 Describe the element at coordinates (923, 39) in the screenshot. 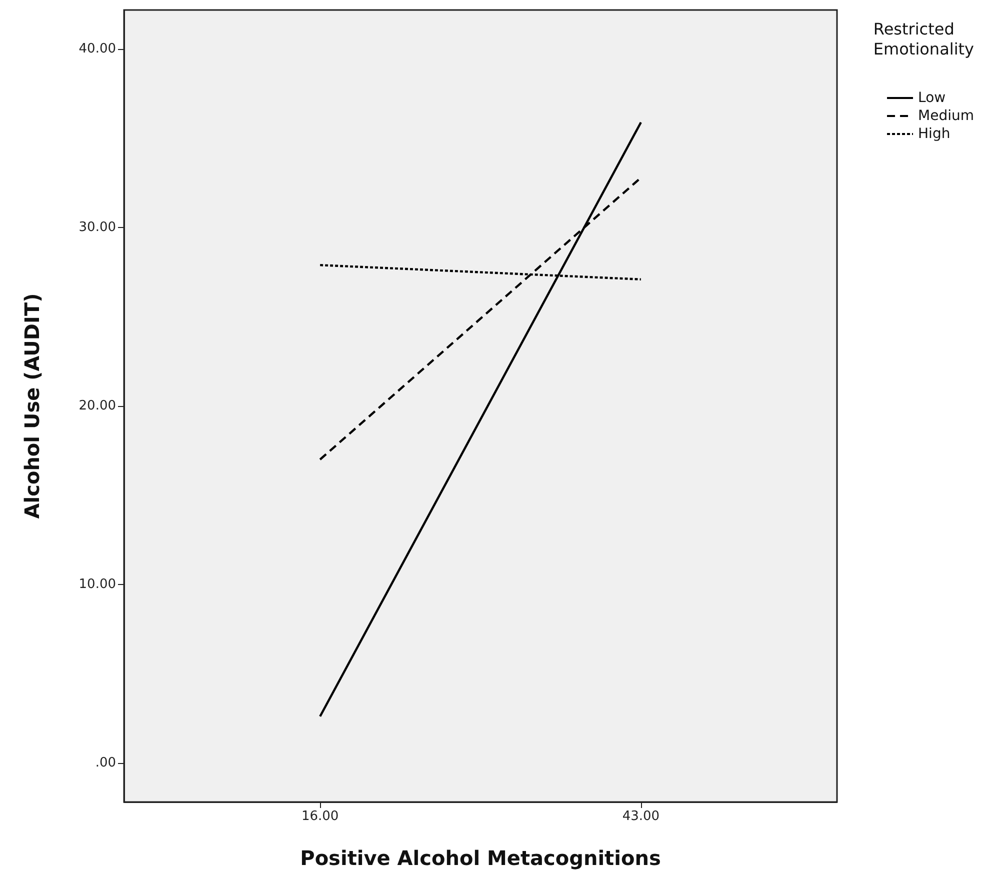

I see `legend-title: Restricted Emotionality` at that location.